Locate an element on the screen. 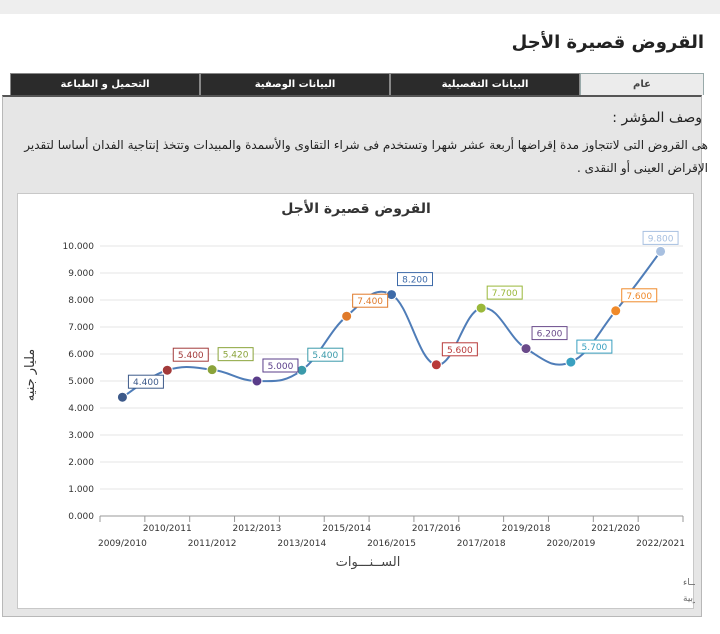 The height and width of the screenshot is (634, 720). data-label: 8.200 is located at coordinates (415, 281).